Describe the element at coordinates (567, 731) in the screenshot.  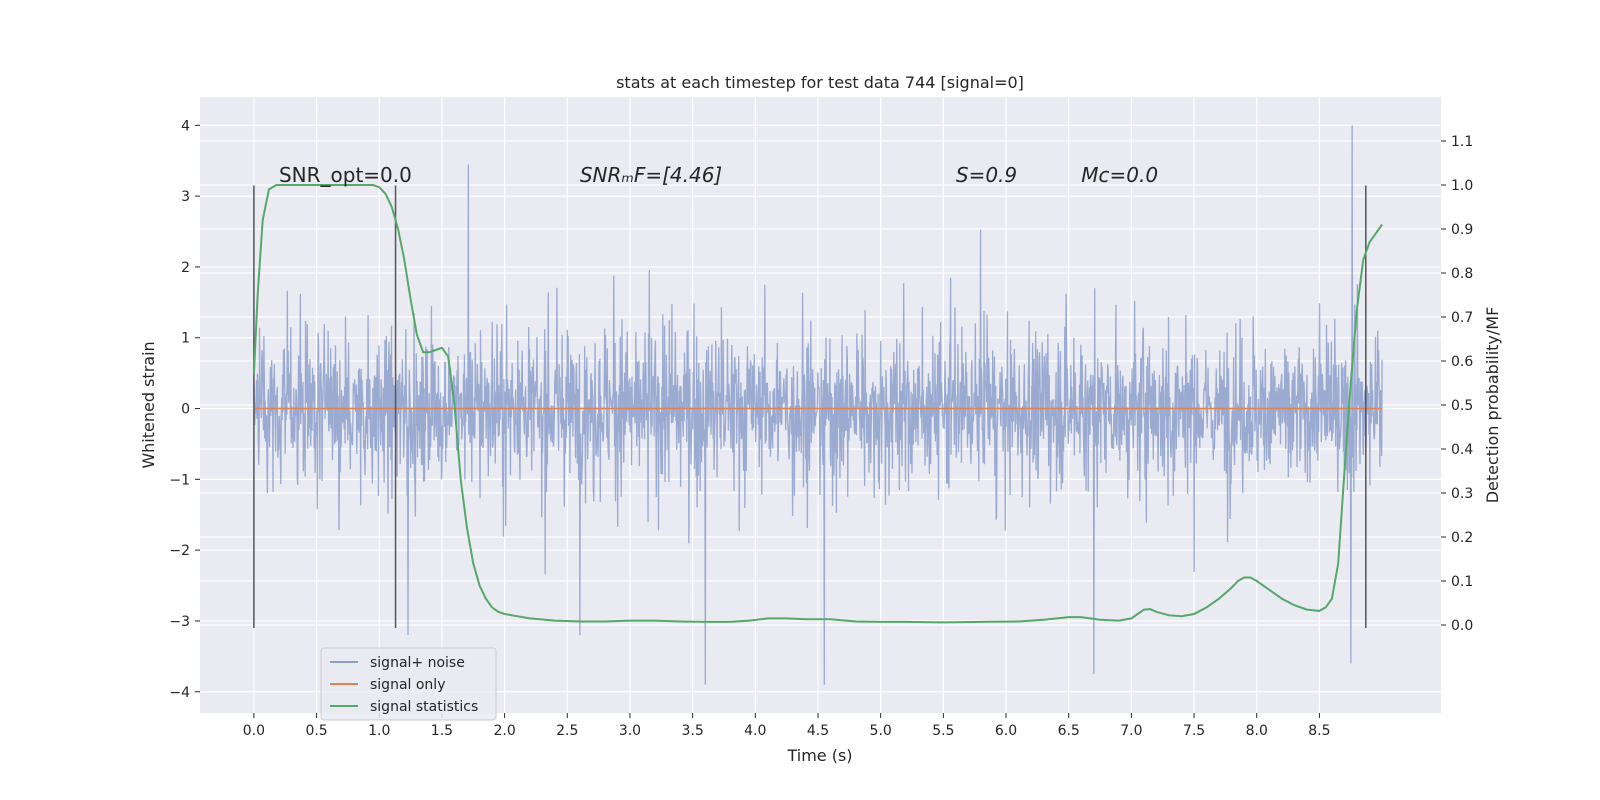
I see `x-tick-label: 2.5` at that location.